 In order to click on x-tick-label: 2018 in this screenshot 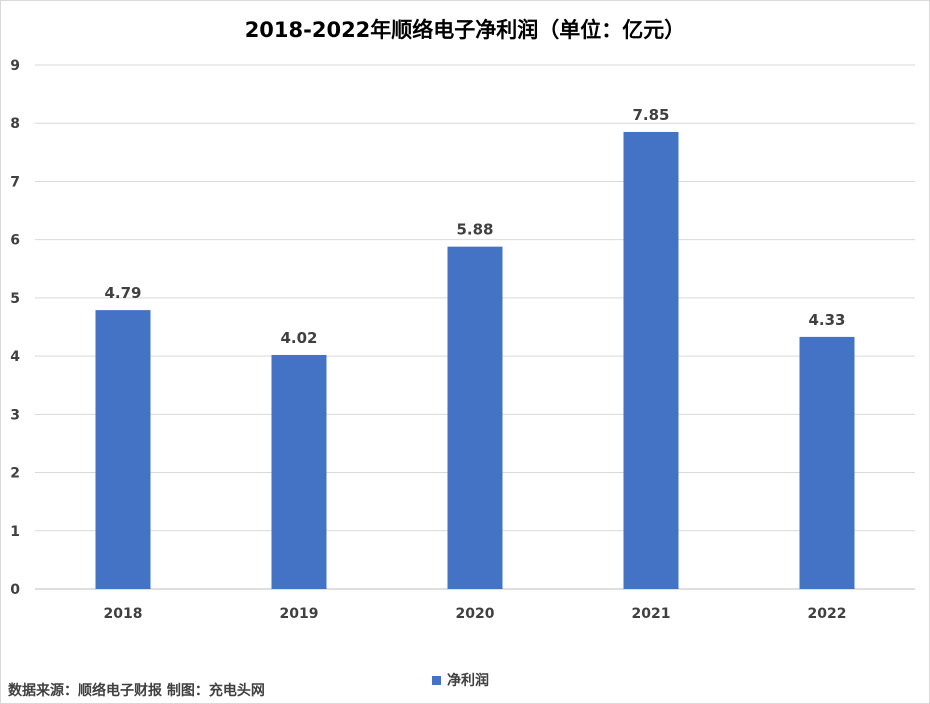, I will do `click(123, 614)`.